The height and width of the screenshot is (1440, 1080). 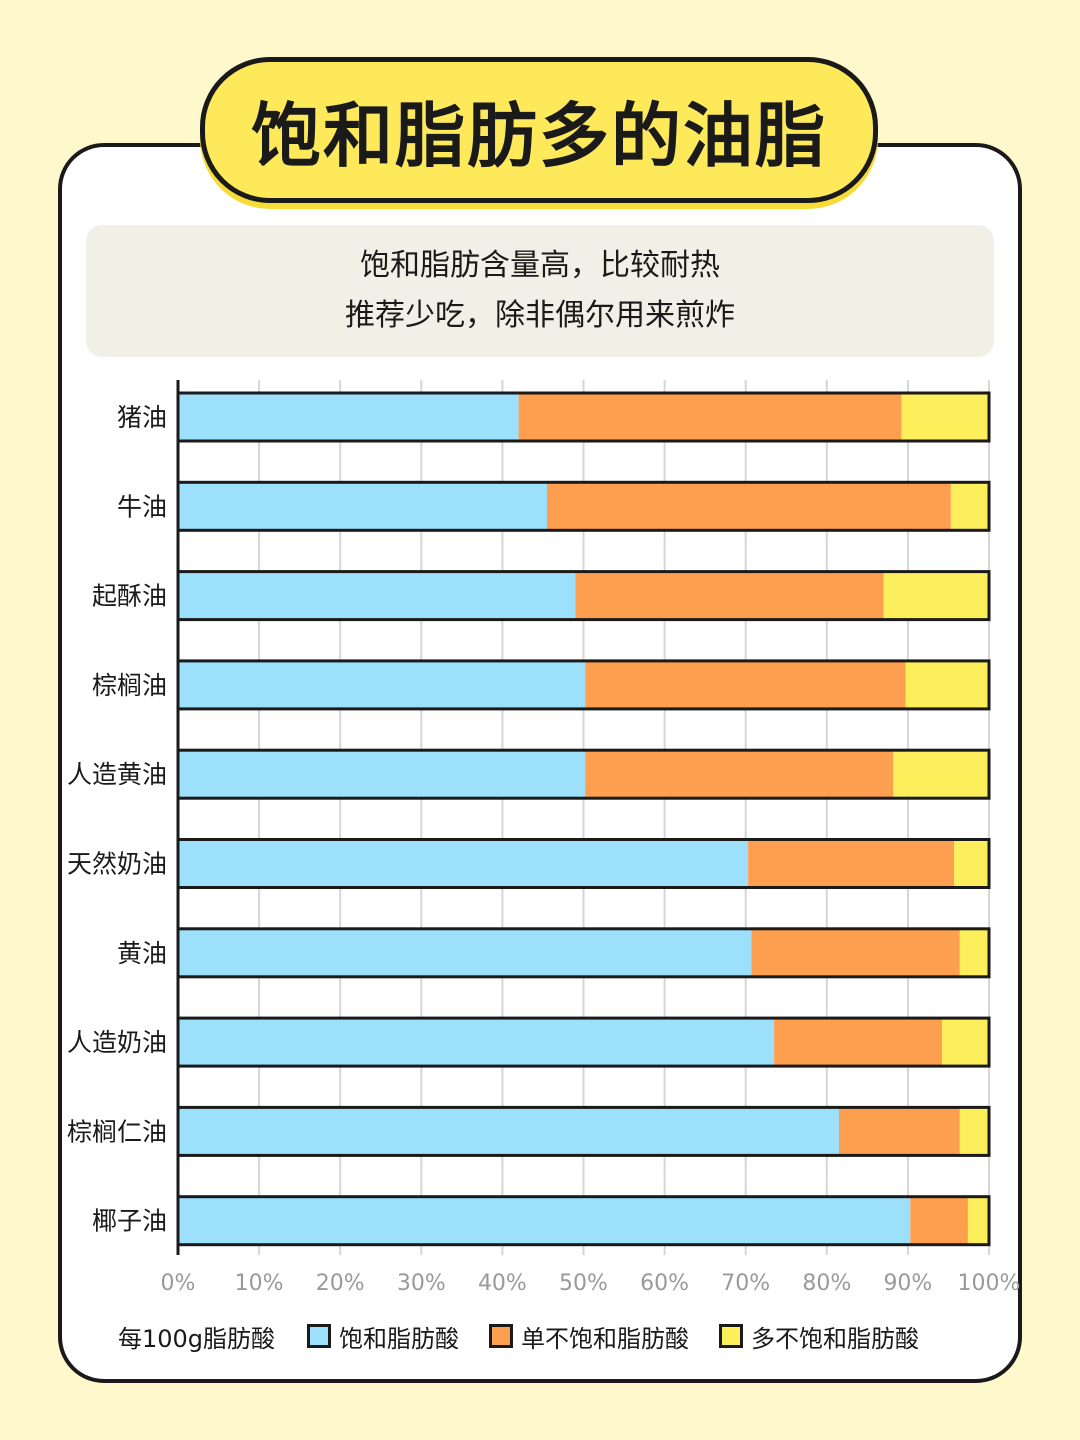 I want to click on category-label: 猪油, so click(x=142, y=417).